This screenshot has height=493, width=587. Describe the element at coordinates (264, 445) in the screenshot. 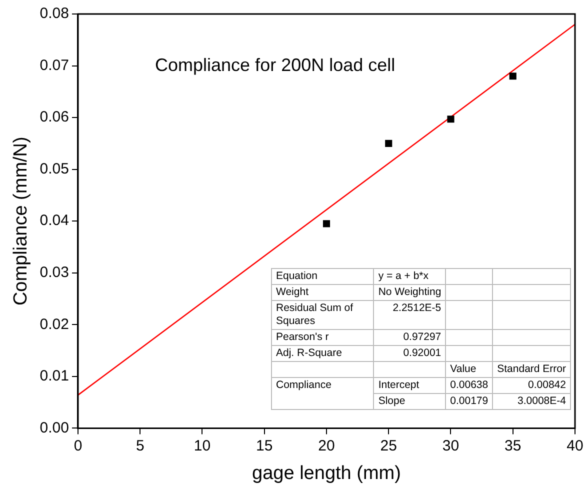

I see `x-tick-label: 15` at that location.